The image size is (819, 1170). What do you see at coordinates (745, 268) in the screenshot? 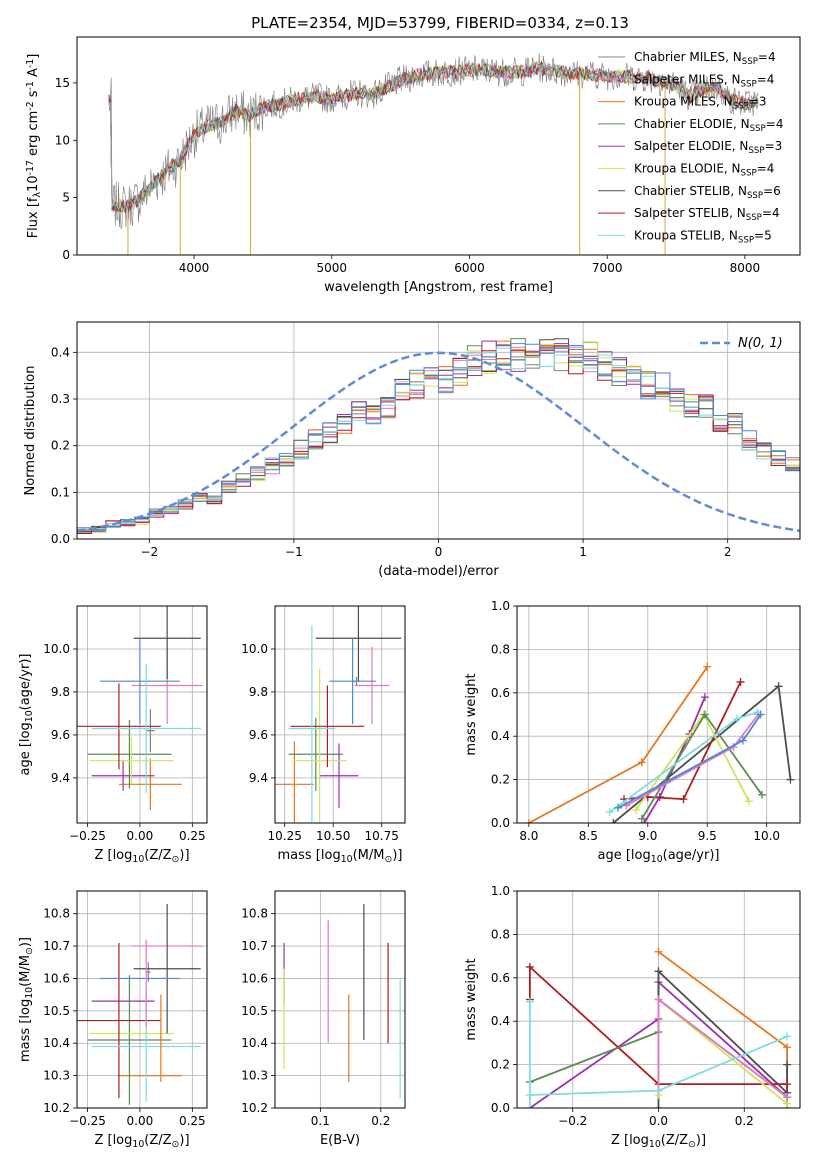
I see `x-tick-label: 8000` at bounding box center [745, 268].